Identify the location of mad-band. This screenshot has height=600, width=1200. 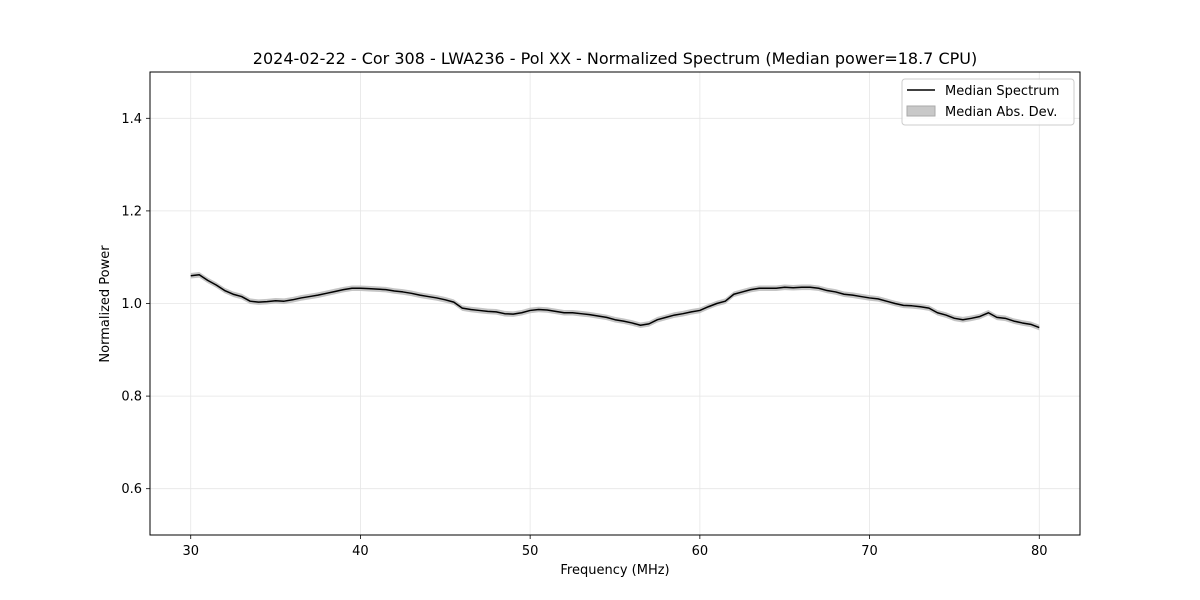
(615, 301).